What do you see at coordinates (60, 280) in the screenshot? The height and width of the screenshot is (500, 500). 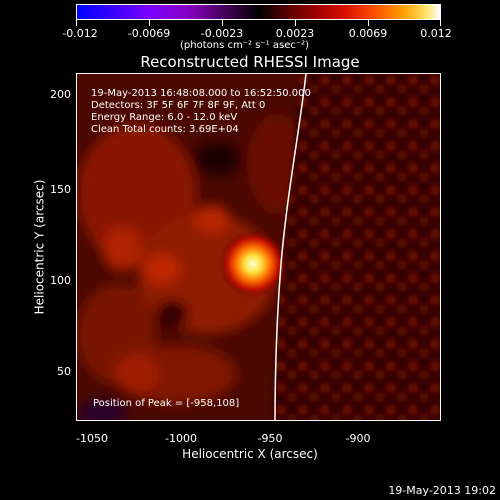 I see `y-tick-label: 100` at bounding box center [60, 280].